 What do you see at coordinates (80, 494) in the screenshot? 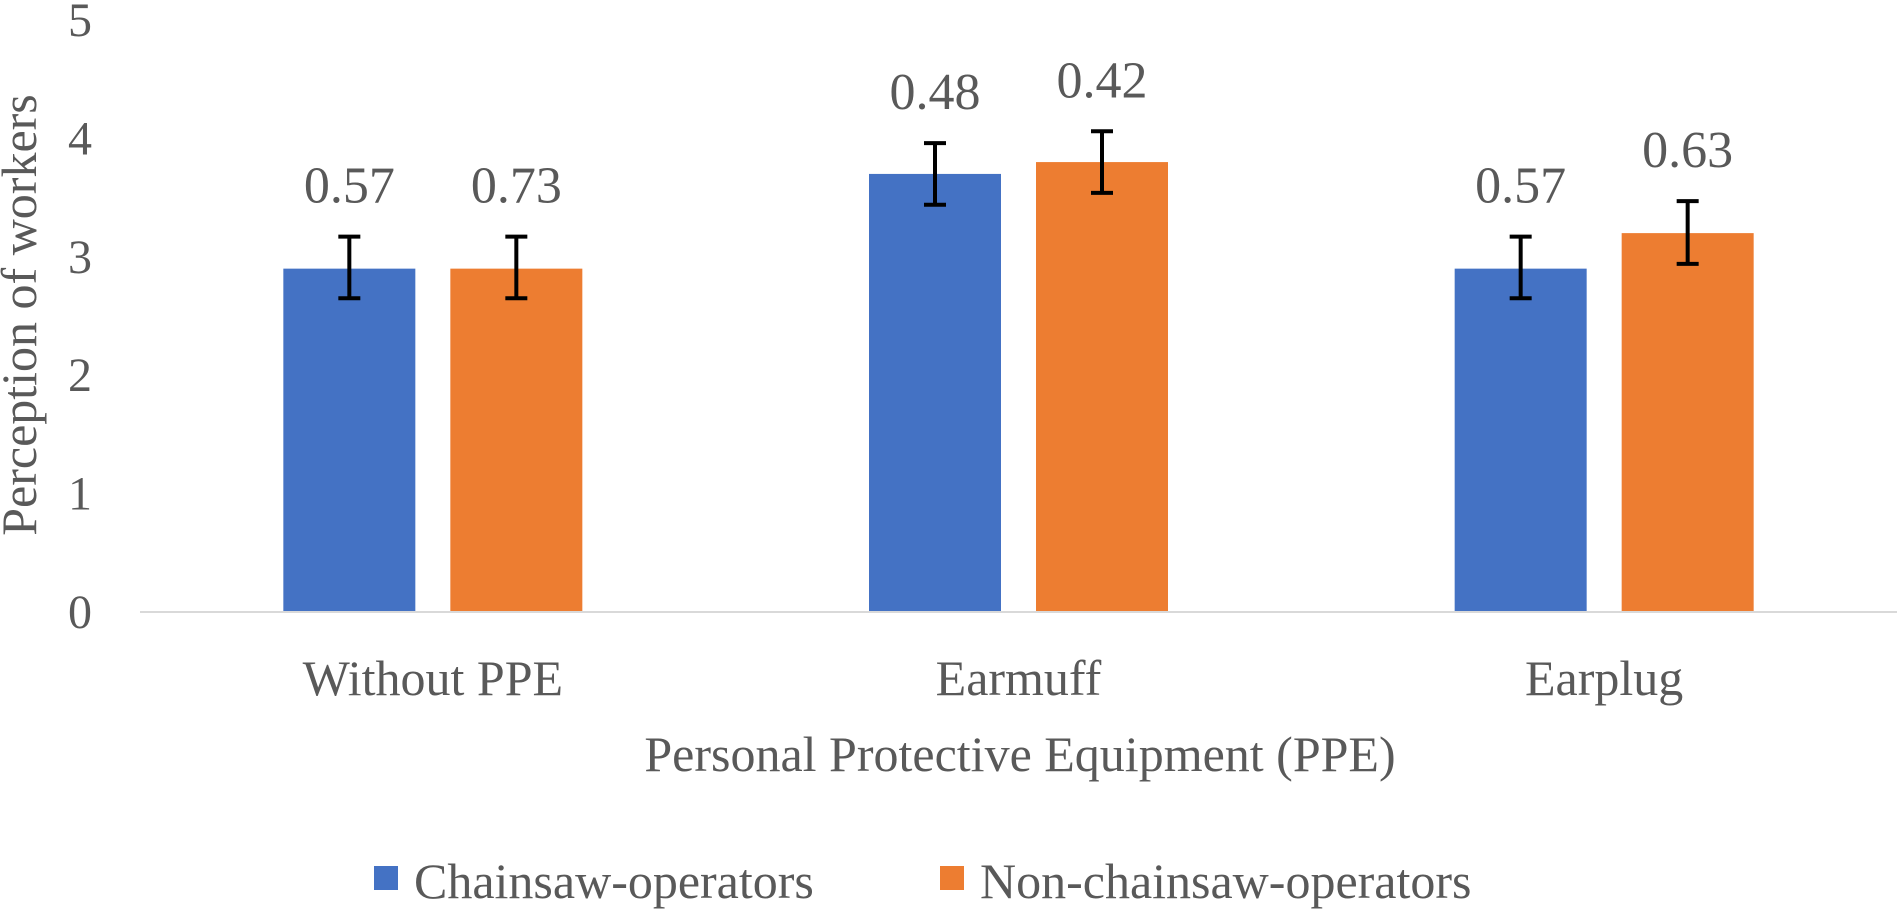
I see `y-tick-label: 1` at bounding box center [80, 494].